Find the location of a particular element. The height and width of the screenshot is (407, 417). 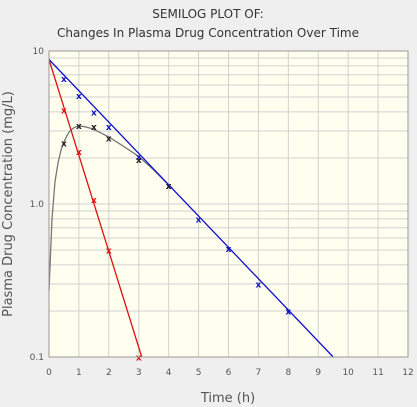

x-tick-label: 6 is located at coordinates (229, 373).